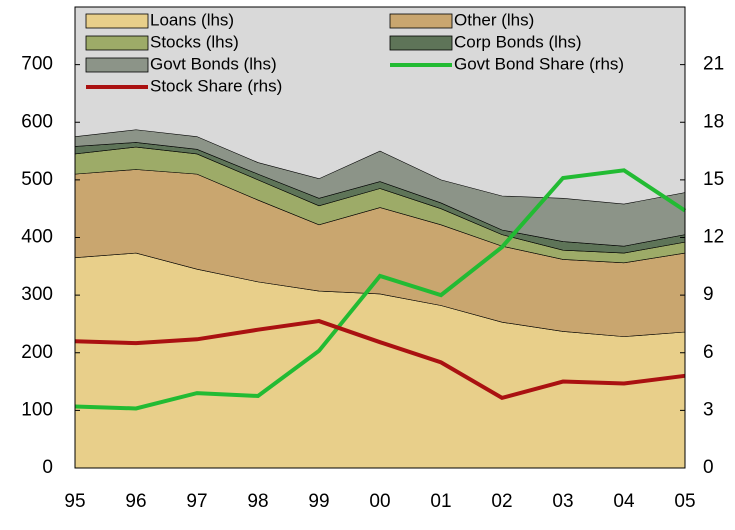 The image size is (735, 530). Describe the element at coordinates (440, 501) in the screenshot. I see `x-tick-label: 01` at that location.